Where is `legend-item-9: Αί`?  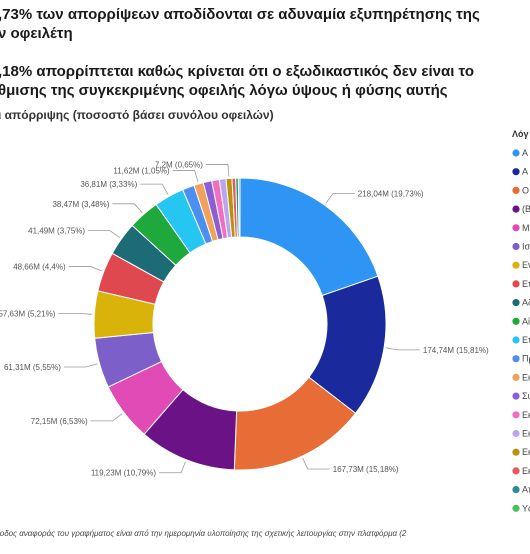 legend-item-9: Αί is located at coordinates (526, 321).